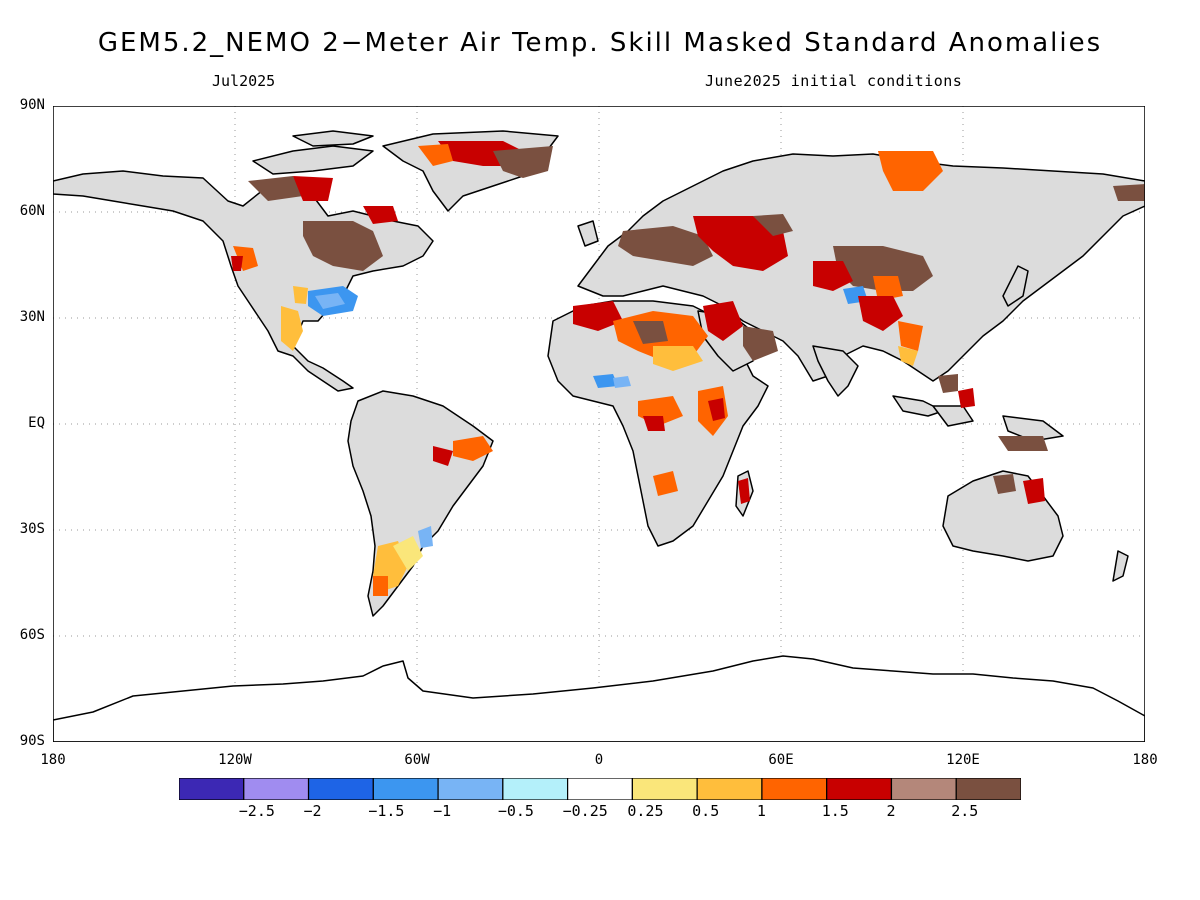 The height and width of the screenshot is (900, 1200). I want to click on colorbar-label: 0.25, so click(645, 811).